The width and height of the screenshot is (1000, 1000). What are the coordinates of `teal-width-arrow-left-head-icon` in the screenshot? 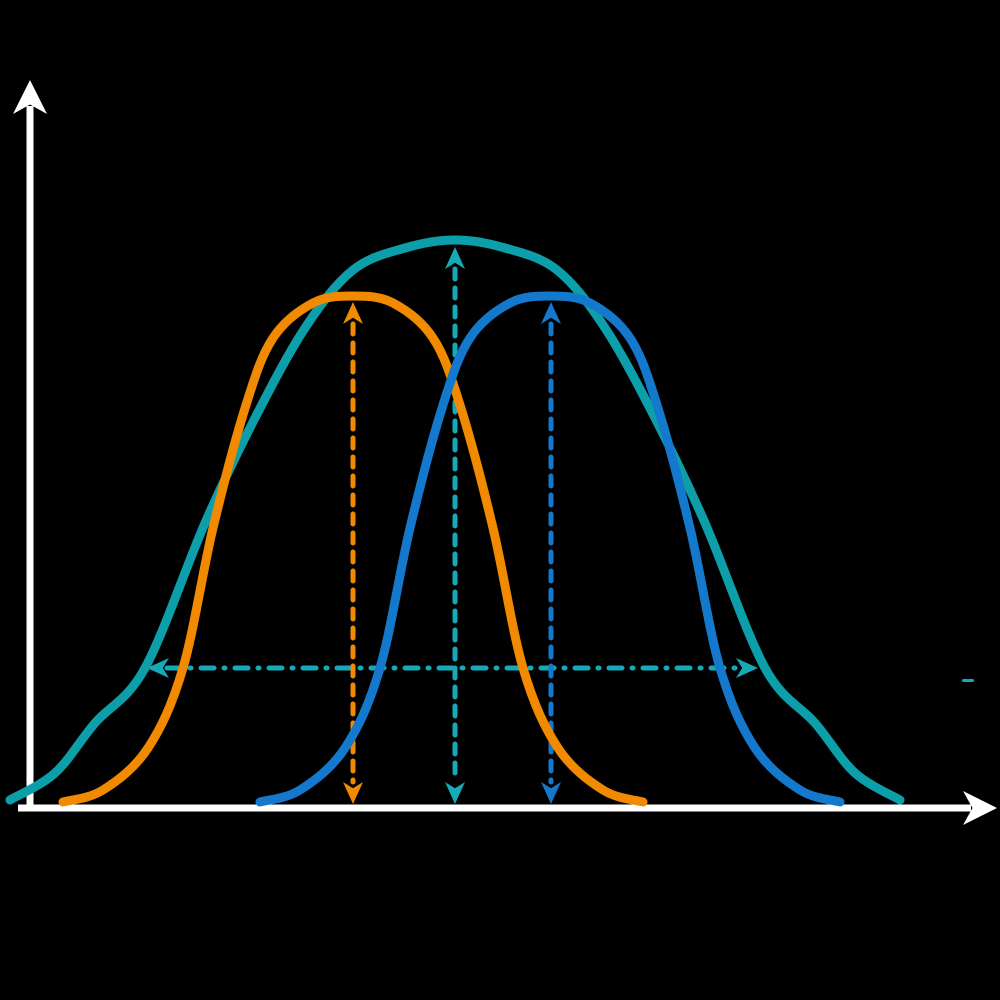 It's located at (158, 668).